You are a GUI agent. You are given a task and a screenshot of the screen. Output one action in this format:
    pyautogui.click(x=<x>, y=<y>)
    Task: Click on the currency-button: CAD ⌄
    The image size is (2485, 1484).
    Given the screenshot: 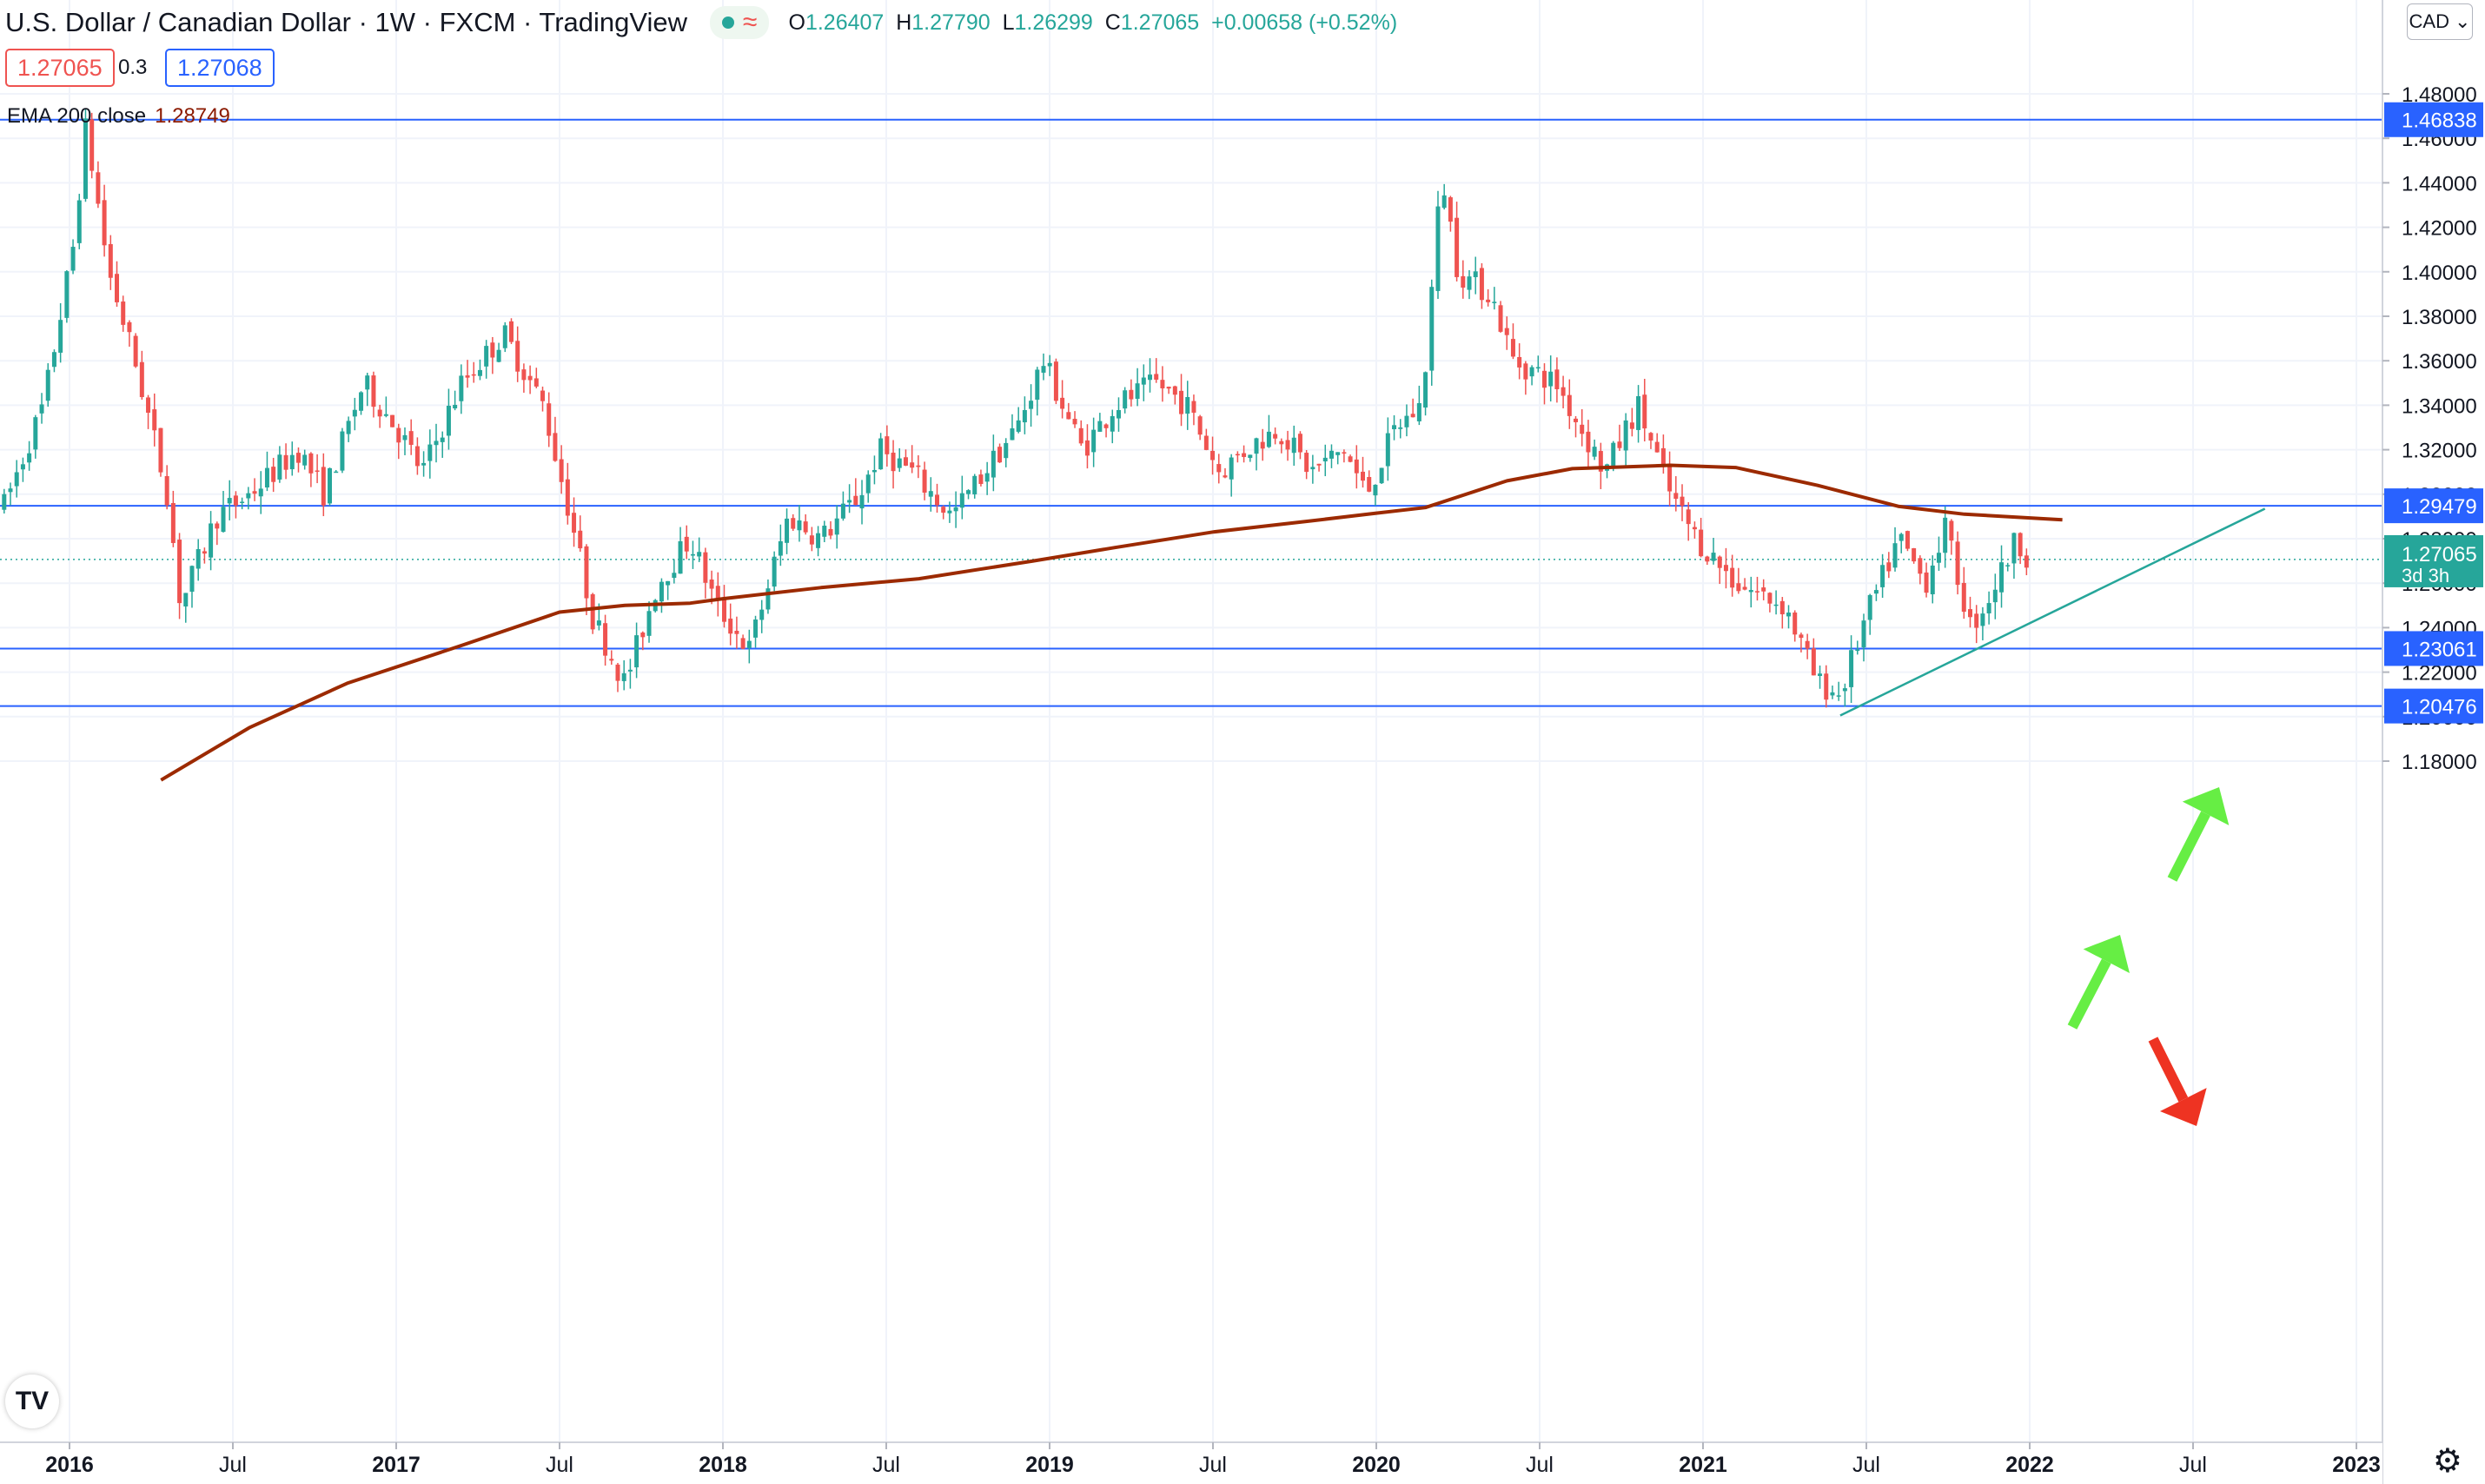 What is the action you would take?
    pyautogui.click(x=2440, y=21)
    